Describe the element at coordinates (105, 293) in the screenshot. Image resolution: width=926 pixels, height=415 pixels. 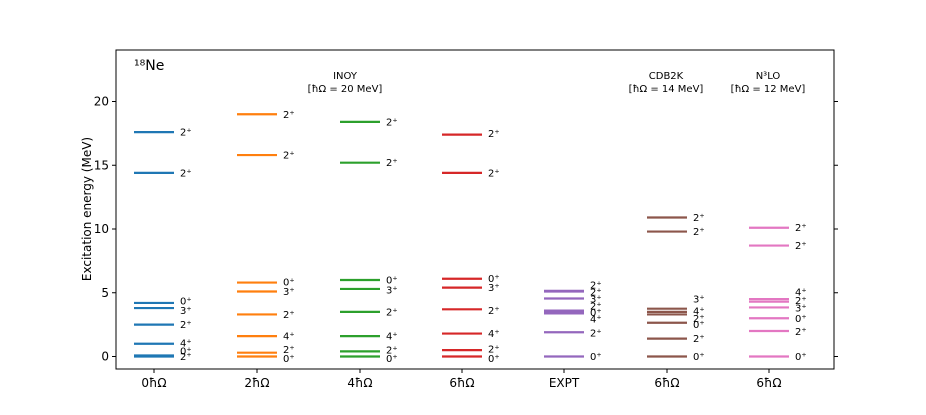
I see `y-tick-label: 5` at that location.